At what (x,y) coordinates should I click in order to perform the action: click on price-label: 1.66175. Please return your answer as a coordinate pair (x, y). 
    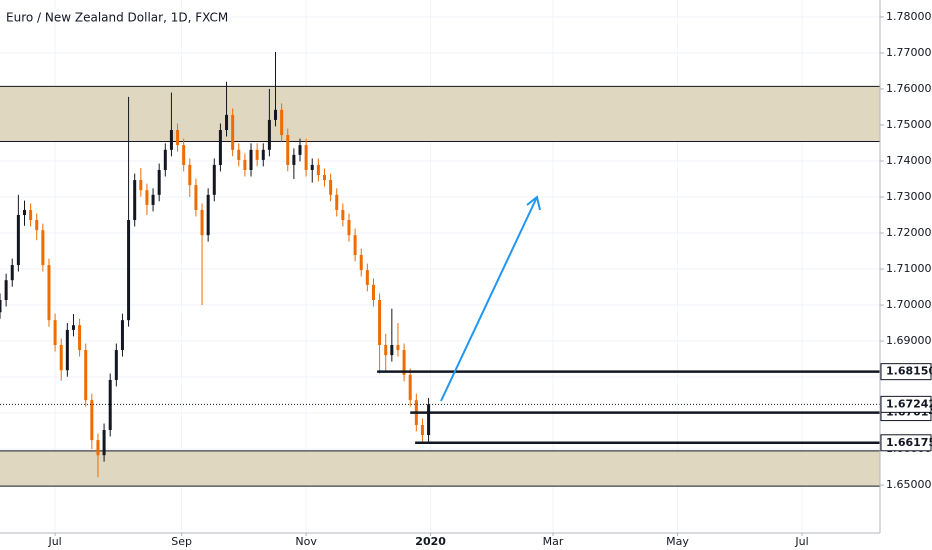
    Looking at the image, I should click on (909, 442).